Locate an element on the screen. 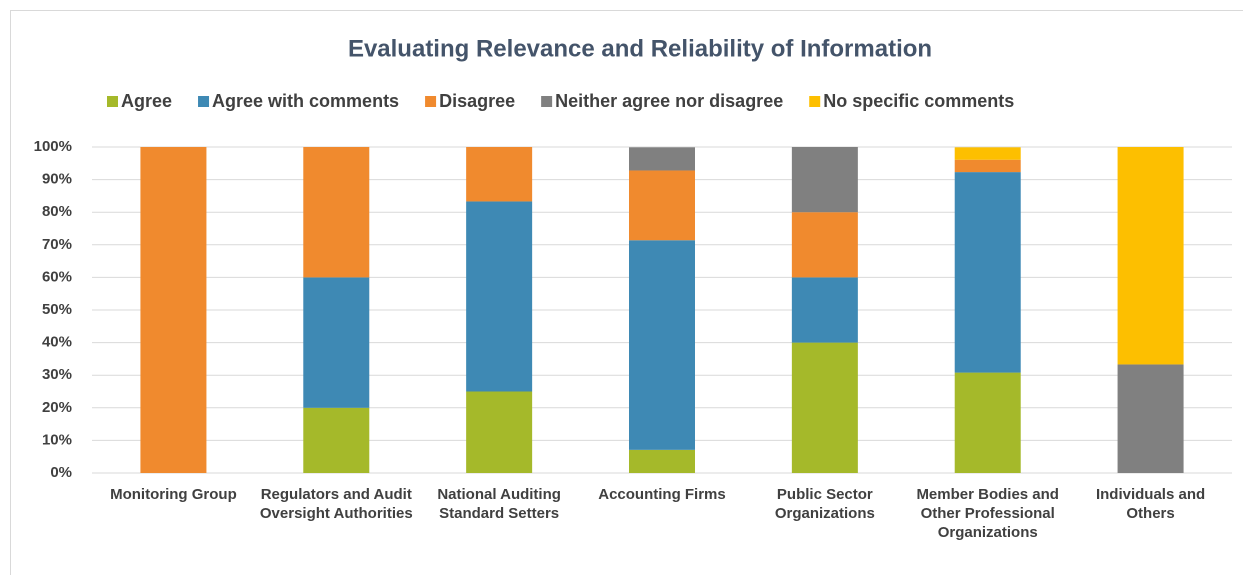 This screenshot has height=575, width=1243. y-tick-label: 50% is located at coordinates (57, 309).